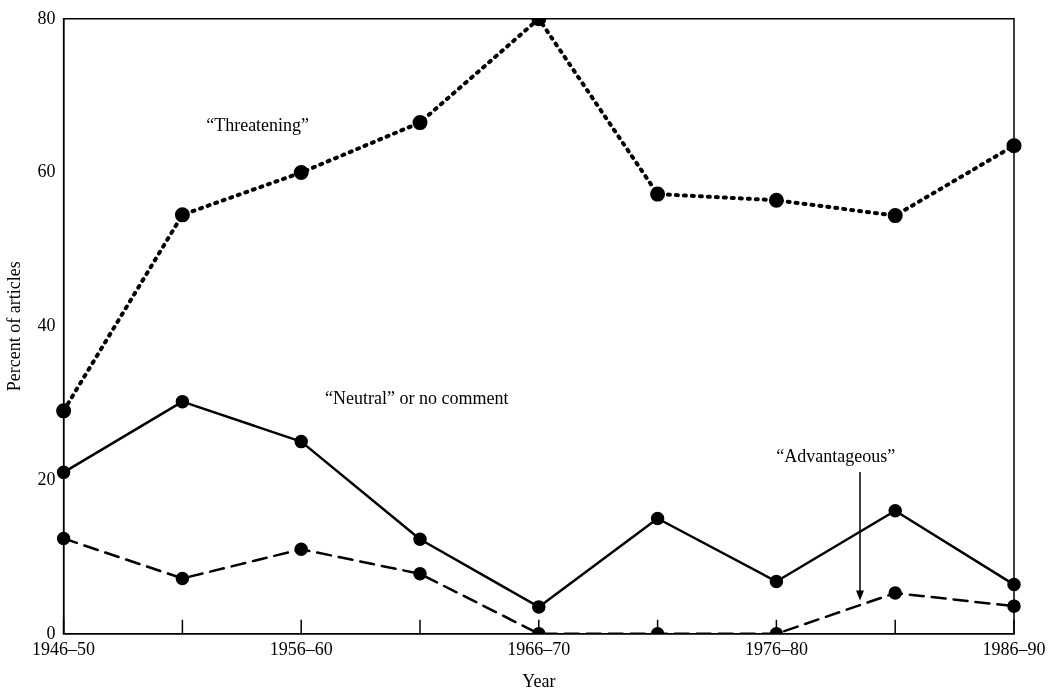  I want to click on series-label: “Neutral” or no comment, so click(416, 398).